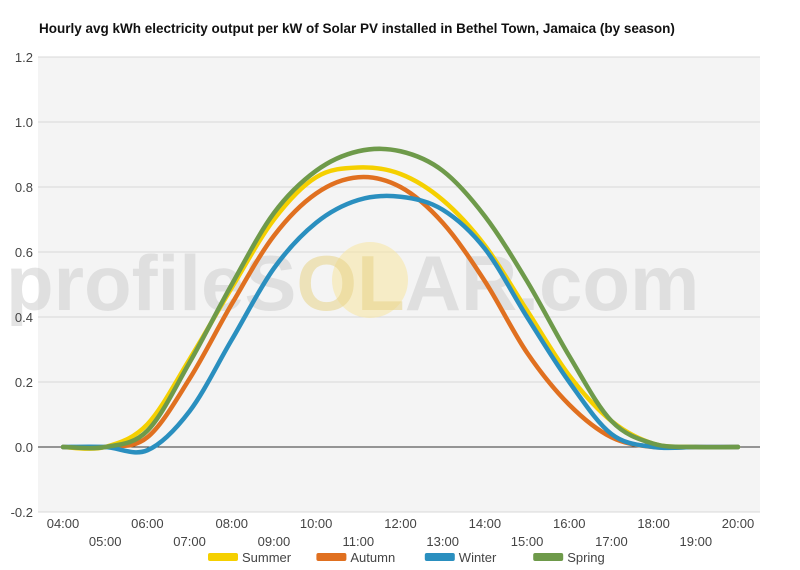 Image resolution: width=800 pixels, height=570 pixels. What do you see at coordinates (653, 523) in the screenshot?
I see `x-tick-label: 18:00` at bounding box center [653, 523].